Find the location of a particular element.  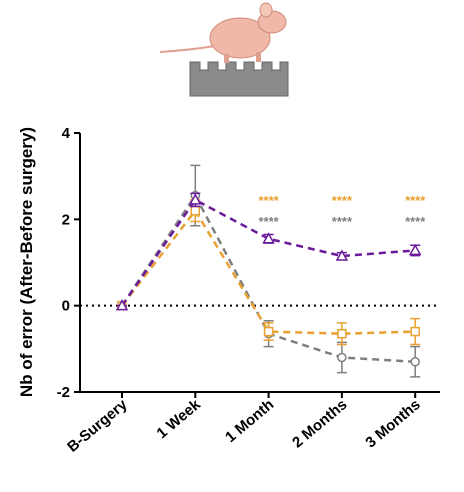

y-axis-label: Nb of error (After-Before surgery) is located at coordinates (26, 262).